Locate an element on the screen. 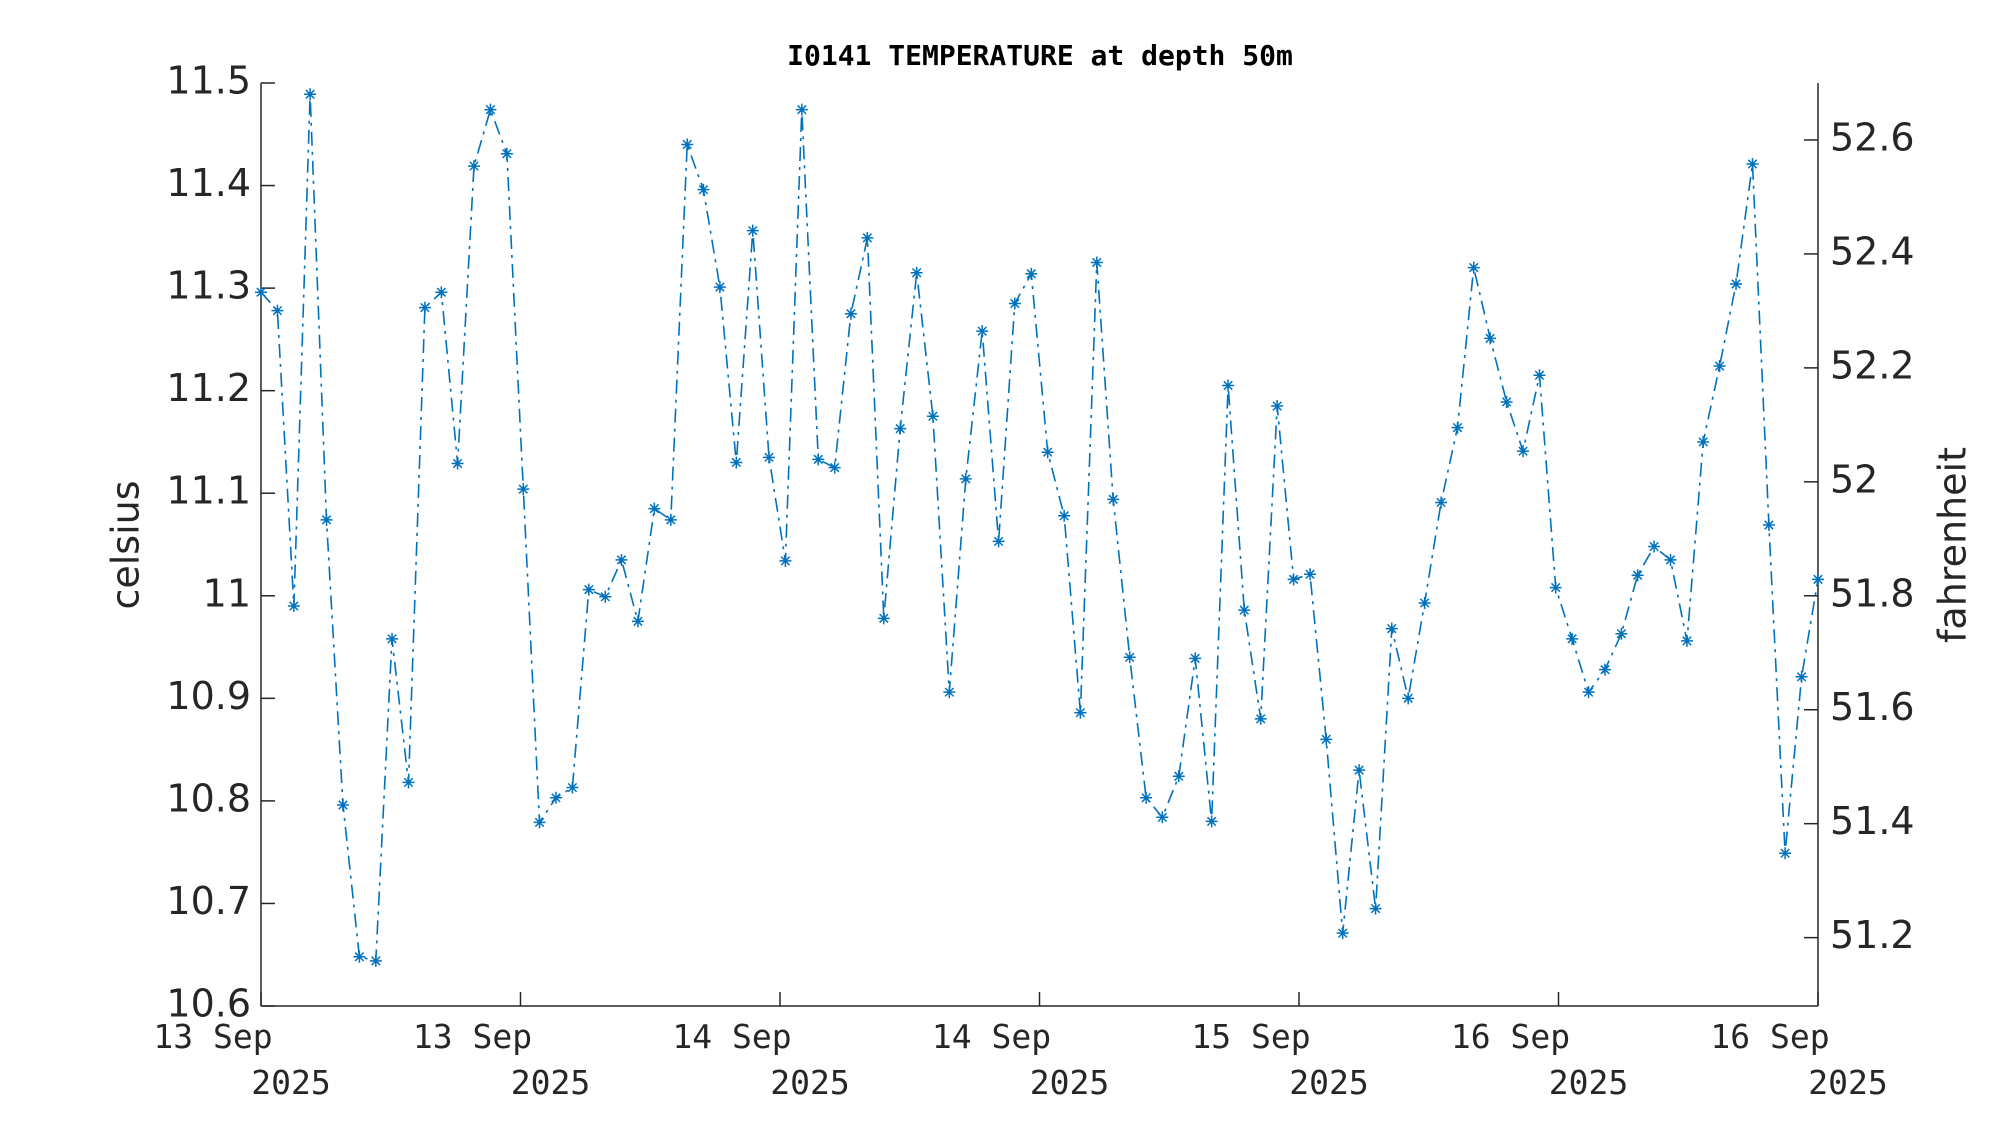  y2-tick-label: 52.2 is located at coordinates (1872, 365).